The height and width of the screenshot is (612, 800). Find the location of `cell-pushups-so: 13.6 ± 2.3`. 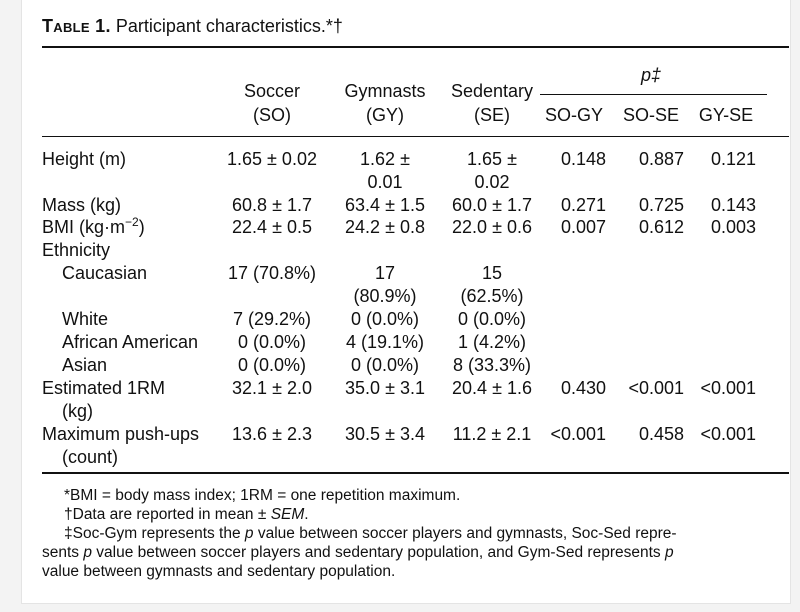

cell-pushups-so: 13.6 ± 2.3 is located at coordinates (272, 434).